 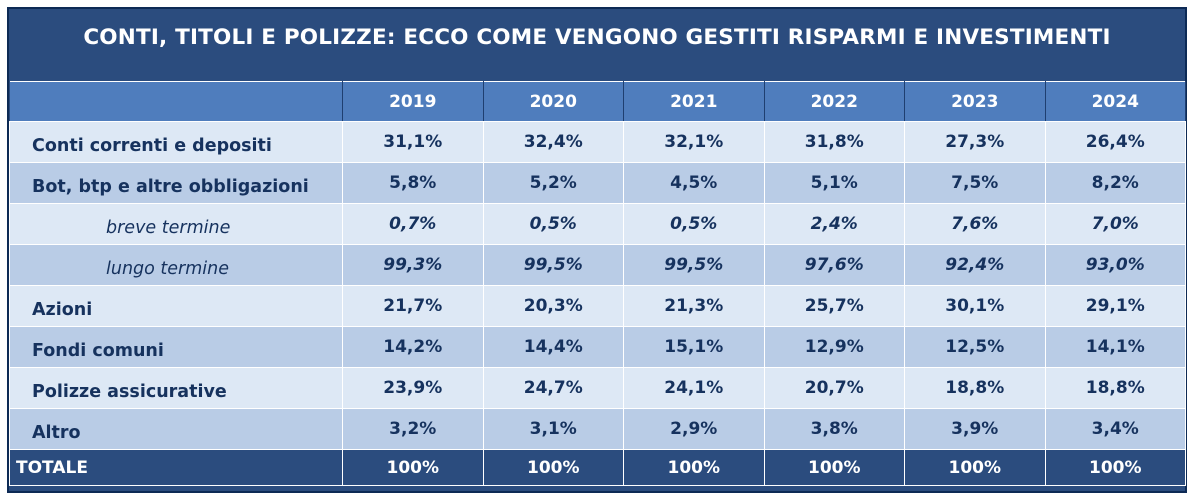 What do you see at coordinates (553, 388) in the screenshot?
I see `table-cell: 24,7%` at bounding box center [553, 388].